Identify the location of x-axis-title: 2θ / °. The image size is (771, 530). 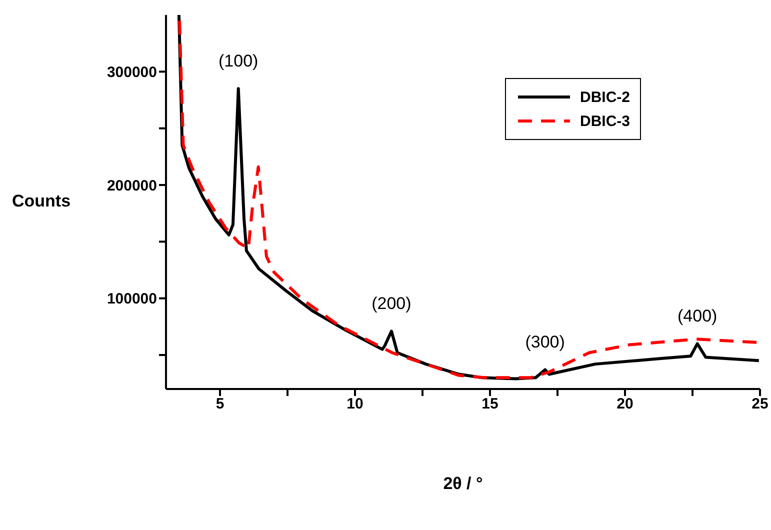
(463, 484).